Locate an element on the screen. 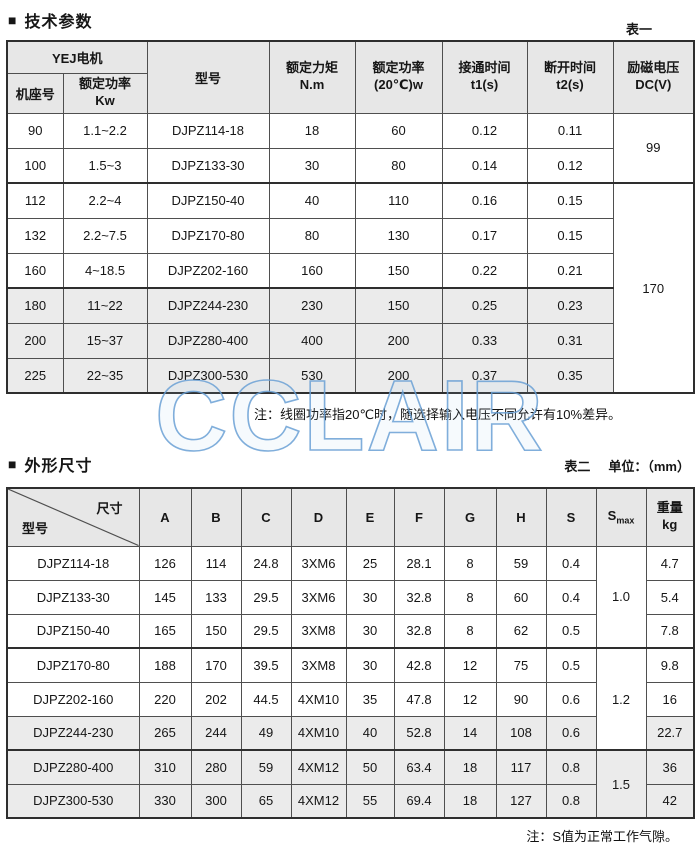 The image size is (700, 852). table-row: 160 4~18.5 DJPZ202-160 160 150 0.22 0.21 is located at coordinates (350, 270).